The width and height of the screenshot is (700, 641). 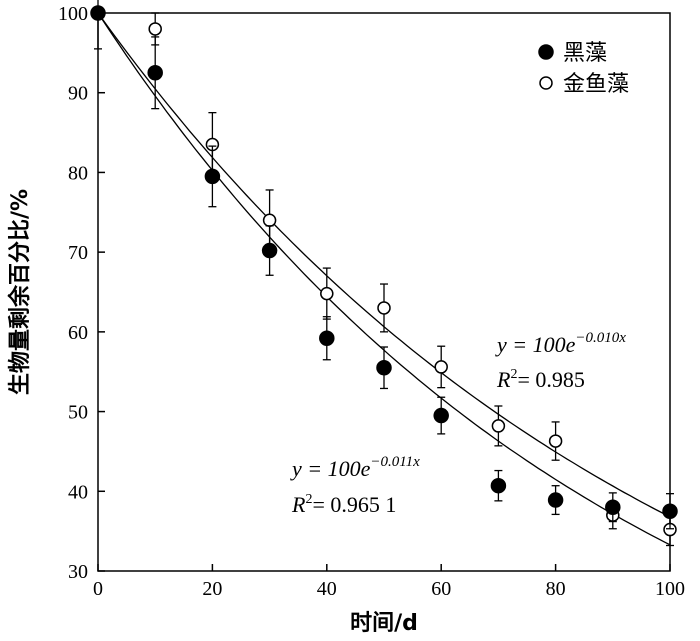 What do you see at coordinates (441, 589) in the screenshot?
I see `x-tick-label: 60` at bounding box center [441, 589].